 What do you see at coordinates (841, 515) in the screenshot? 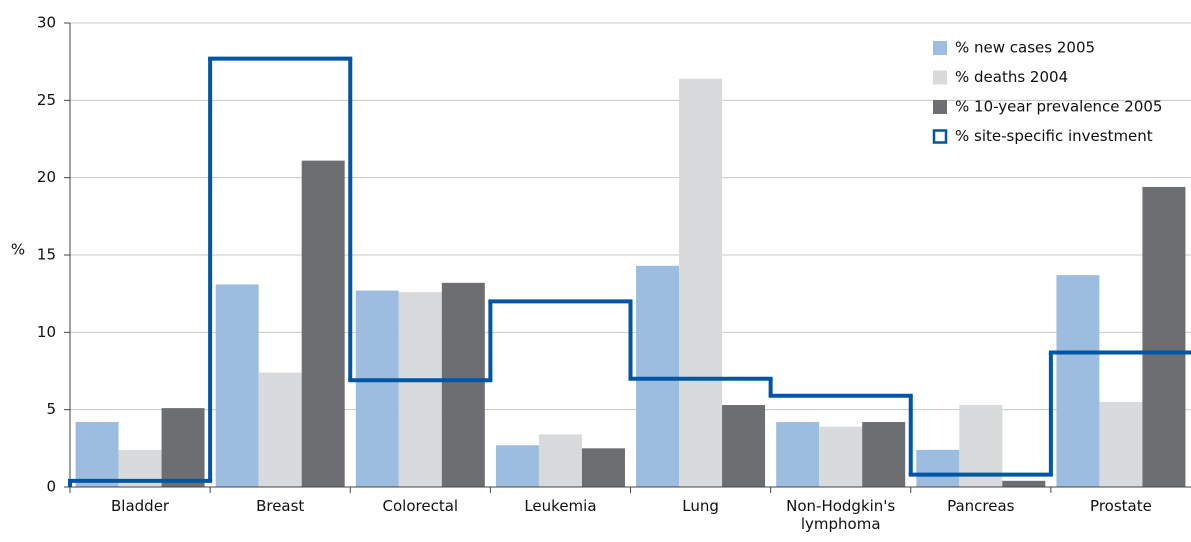
I see `x-tick-label: Non-Hodgkin's lymphoma` at bounding box center [841, 515].